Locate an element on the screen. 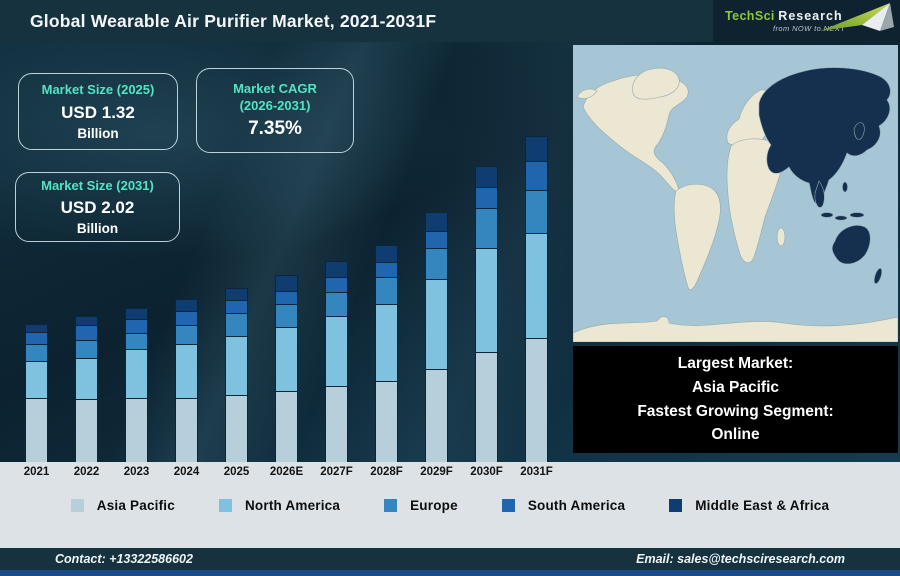  bar-2021 is located at coordinates (36, 393).